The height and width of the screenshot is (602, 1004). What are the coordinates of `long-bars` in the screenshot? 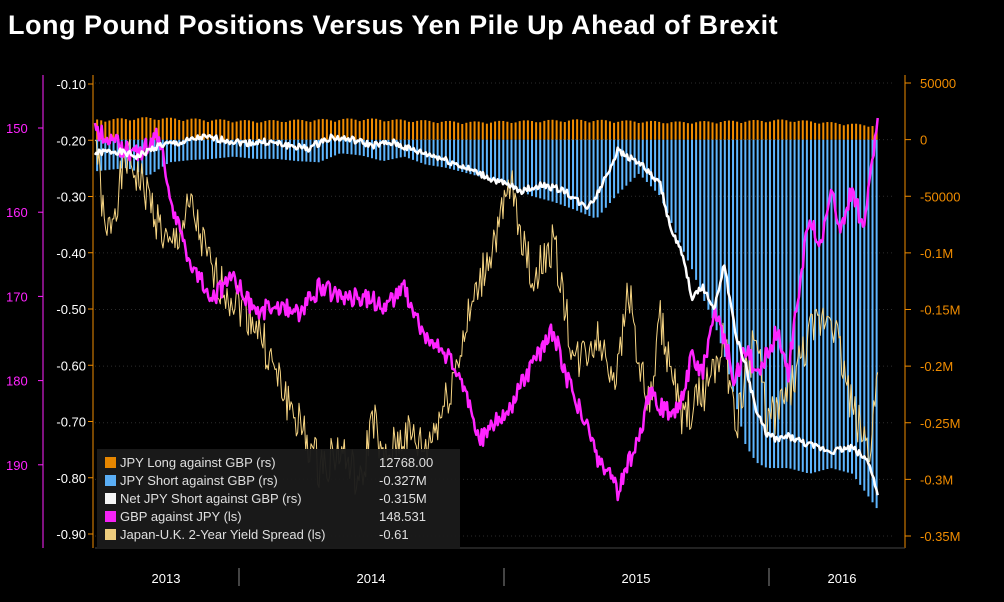 It's located at (487, 128).